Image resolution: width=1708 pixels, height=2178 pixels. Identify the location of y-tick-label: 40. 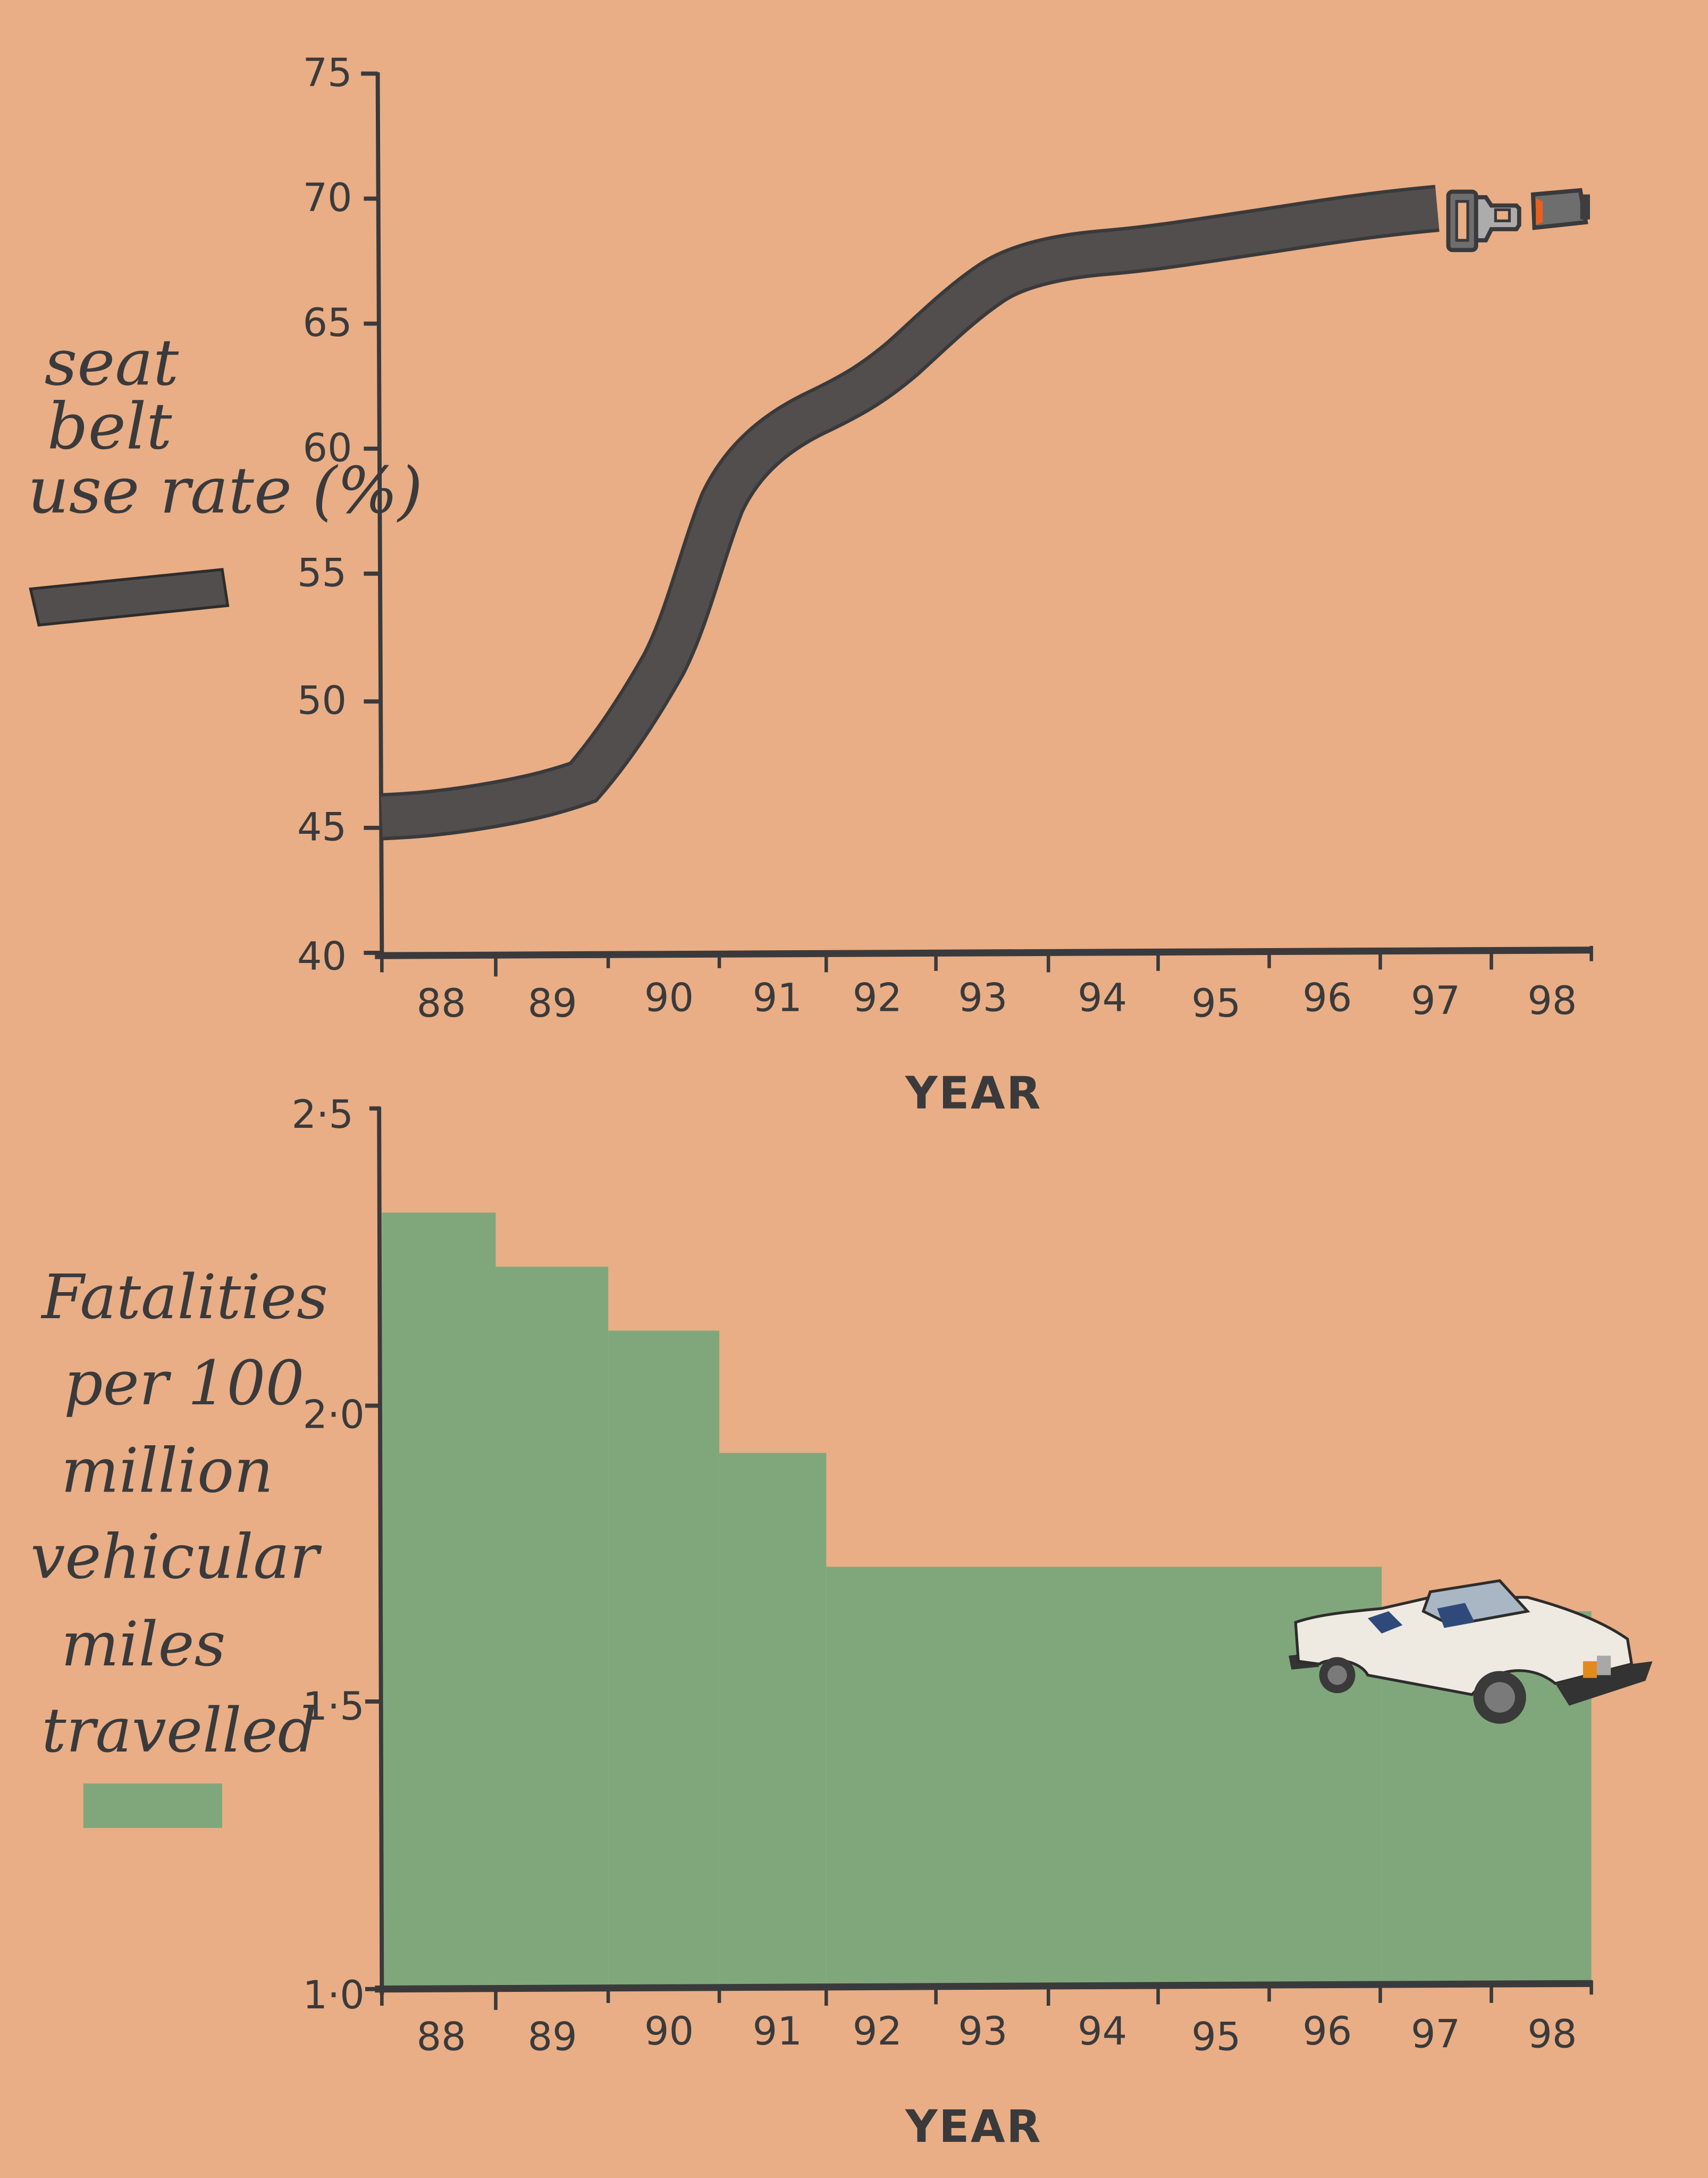
(322, 956).